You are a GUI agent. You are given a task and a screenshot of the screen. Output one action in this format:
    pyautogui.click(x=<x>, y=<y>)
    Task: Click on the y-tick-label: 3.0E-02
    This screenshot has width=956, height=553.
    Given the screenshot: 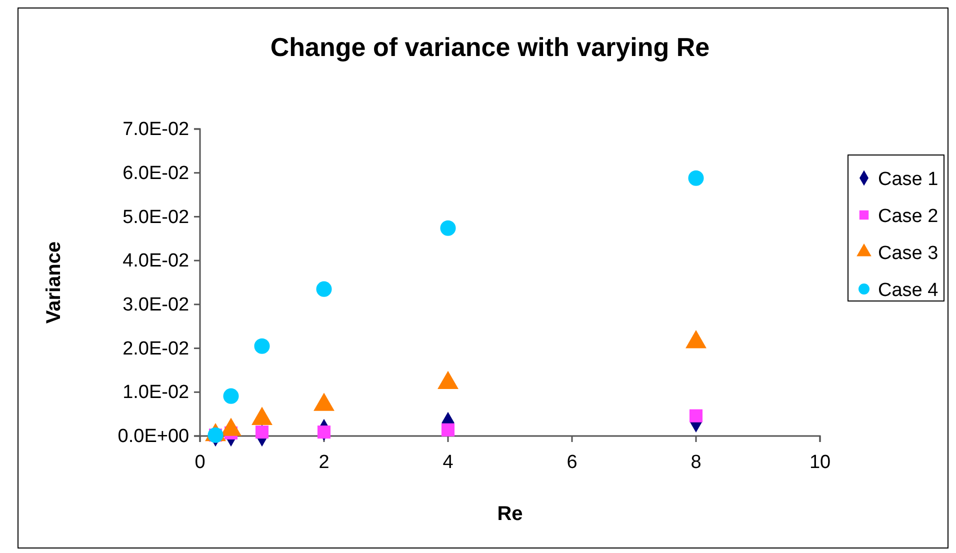 What is the action you would take?
    pyautogui.click(x=156, y=305)
    